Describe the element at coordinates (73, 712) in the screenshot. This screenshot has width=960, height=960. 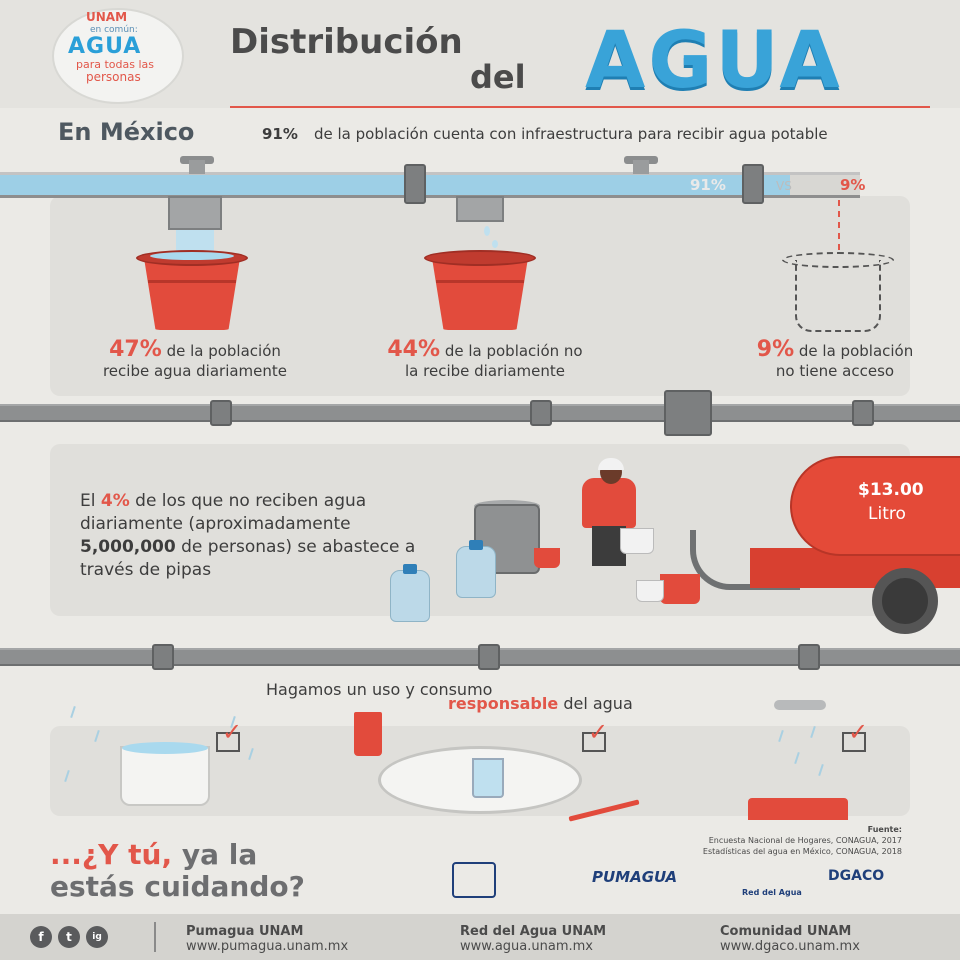
I see `rain-drop` at that location.